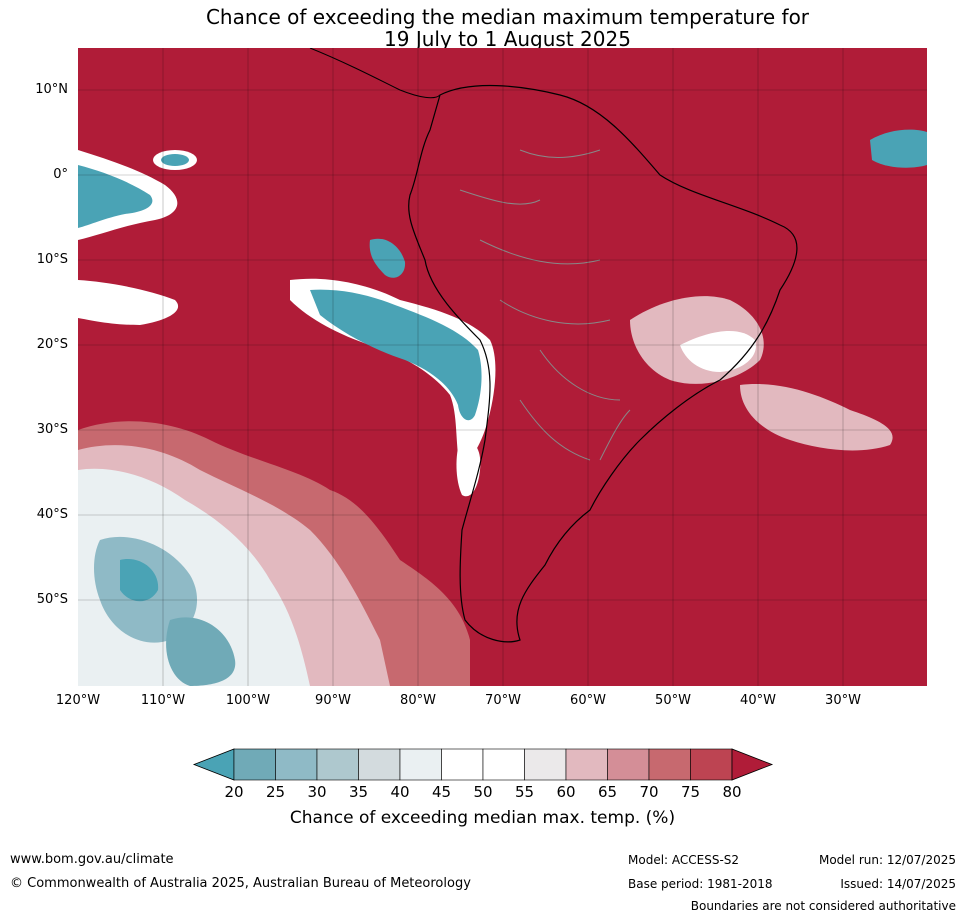  Describe the element at coordinates (566, 792) in the screenshot. I see `colorbar-tick-label: 60` at that location.